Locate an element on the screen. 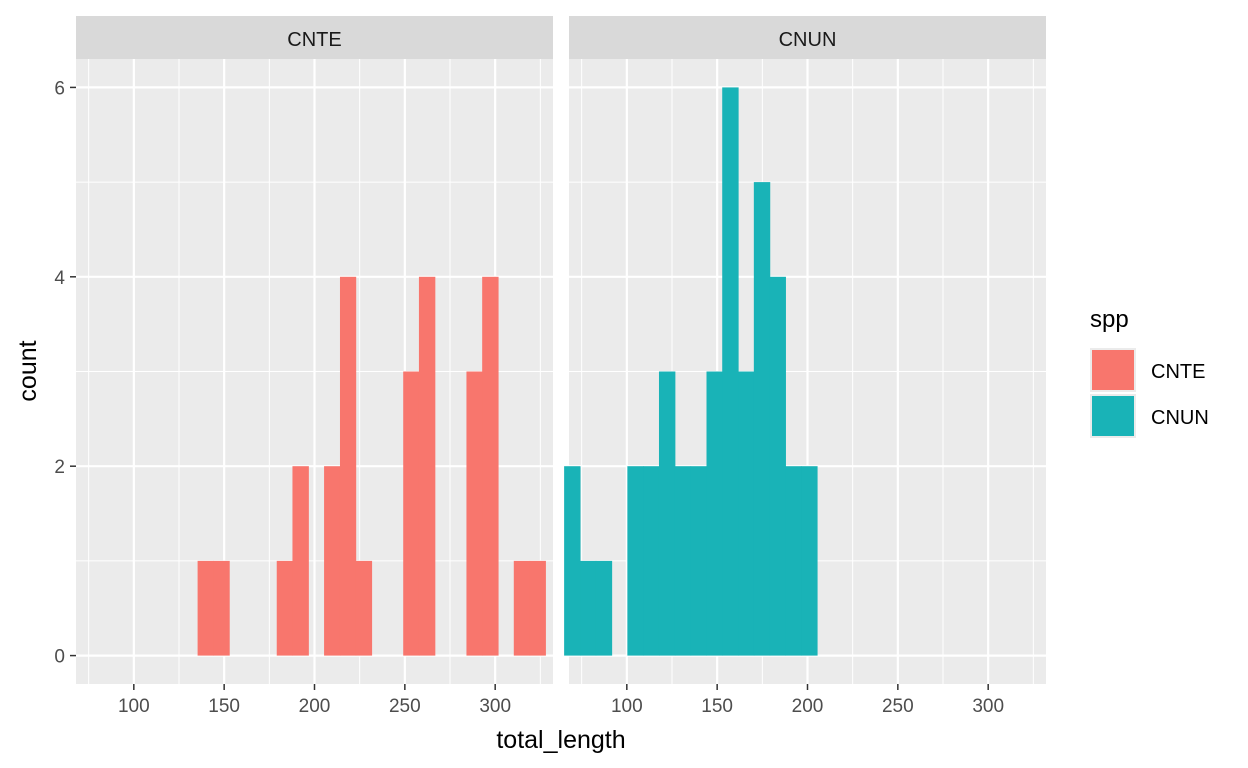  legend: spp CNTE CNUN is located at coordinates (1149, 372).